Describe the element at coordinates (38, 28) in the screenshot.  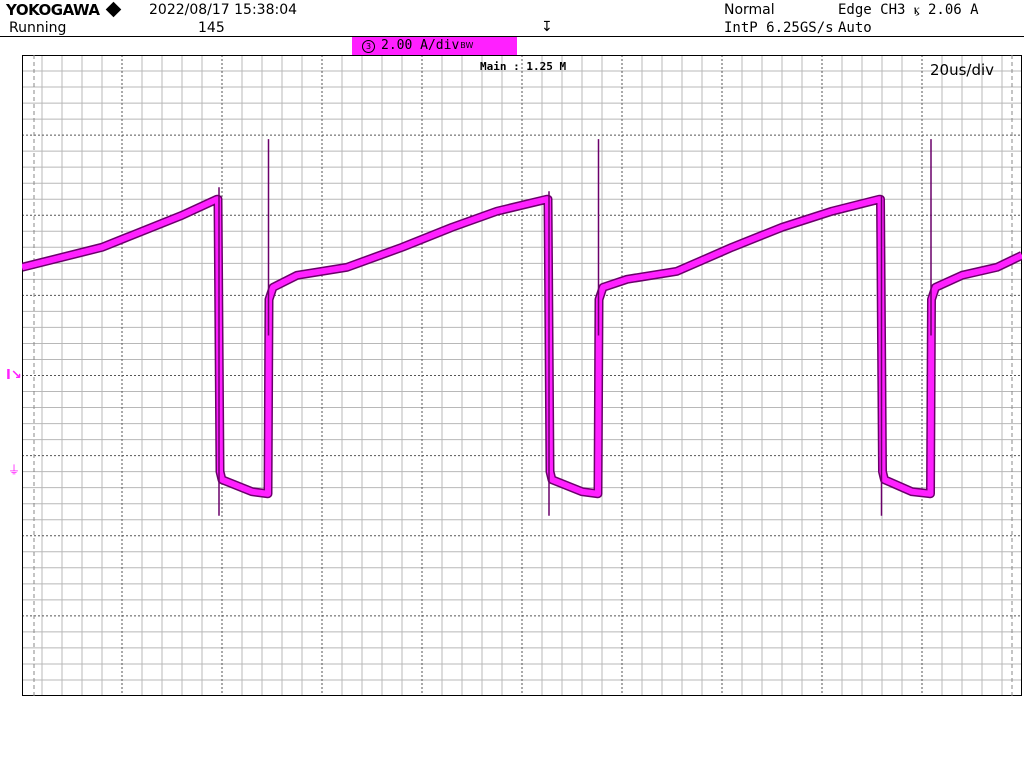
I see `run-status: Running` at that location.